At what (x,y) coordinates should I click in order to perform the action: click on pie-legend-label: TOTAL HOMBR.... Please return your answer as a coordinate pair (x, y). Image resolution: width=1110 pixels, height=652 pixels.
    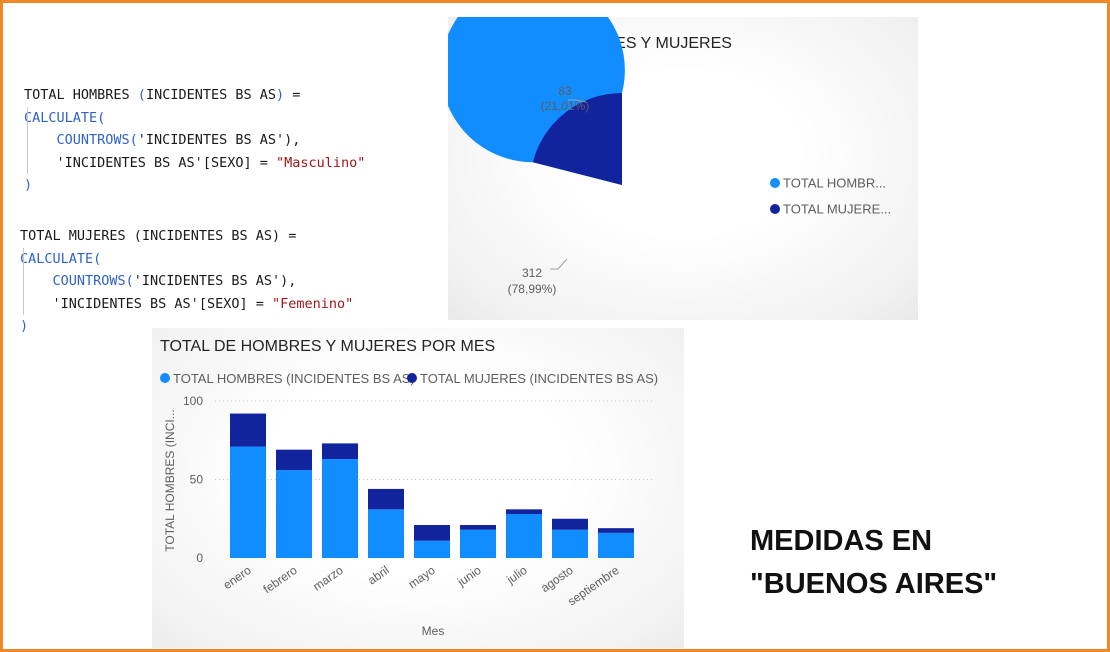
    Looking at the image, I should click on (834, 183).